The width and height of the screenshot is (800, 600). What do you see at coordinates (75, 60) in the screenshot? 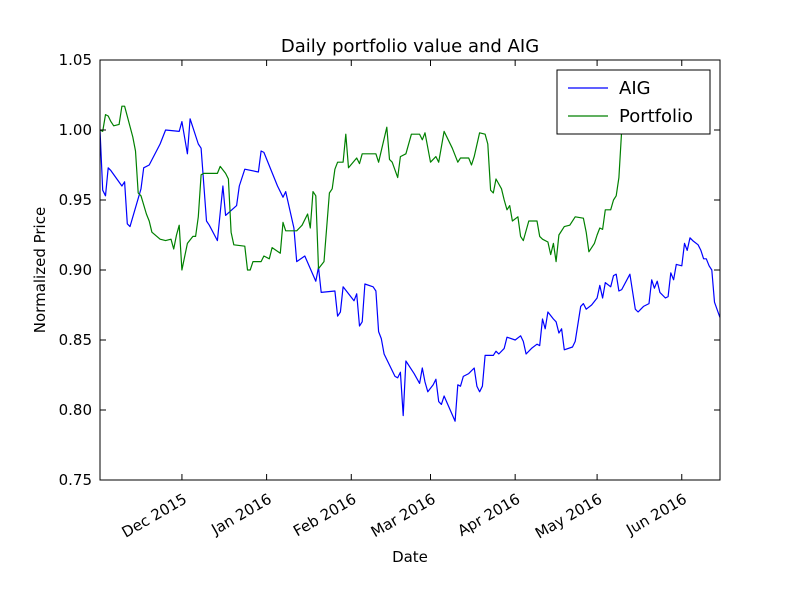
I see `y-tick-label: 1.05` at bounding box center [75, 60].